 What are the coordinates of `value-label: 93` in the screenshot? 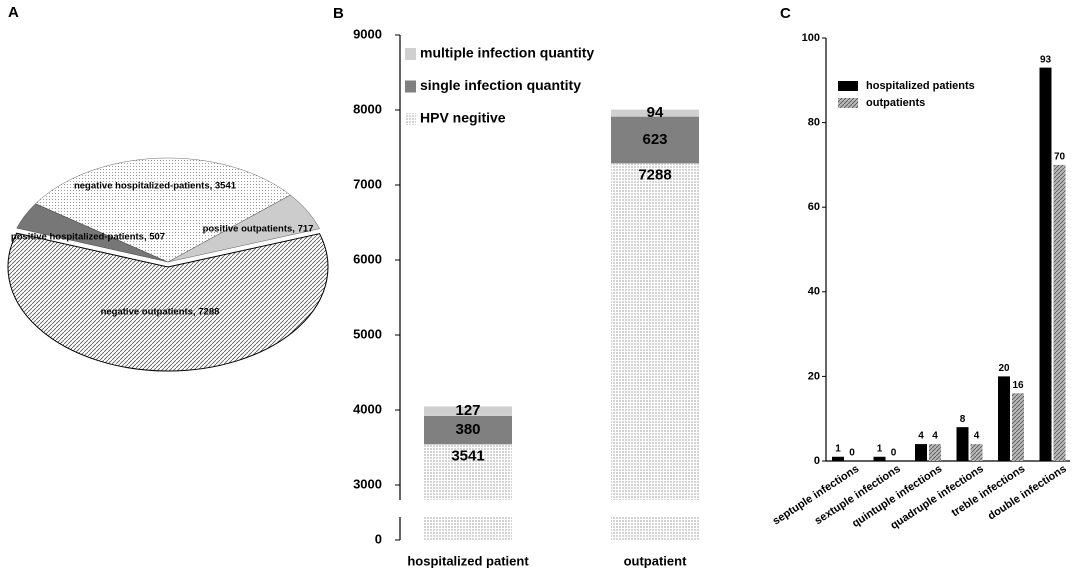 It's located at (1046, 59).